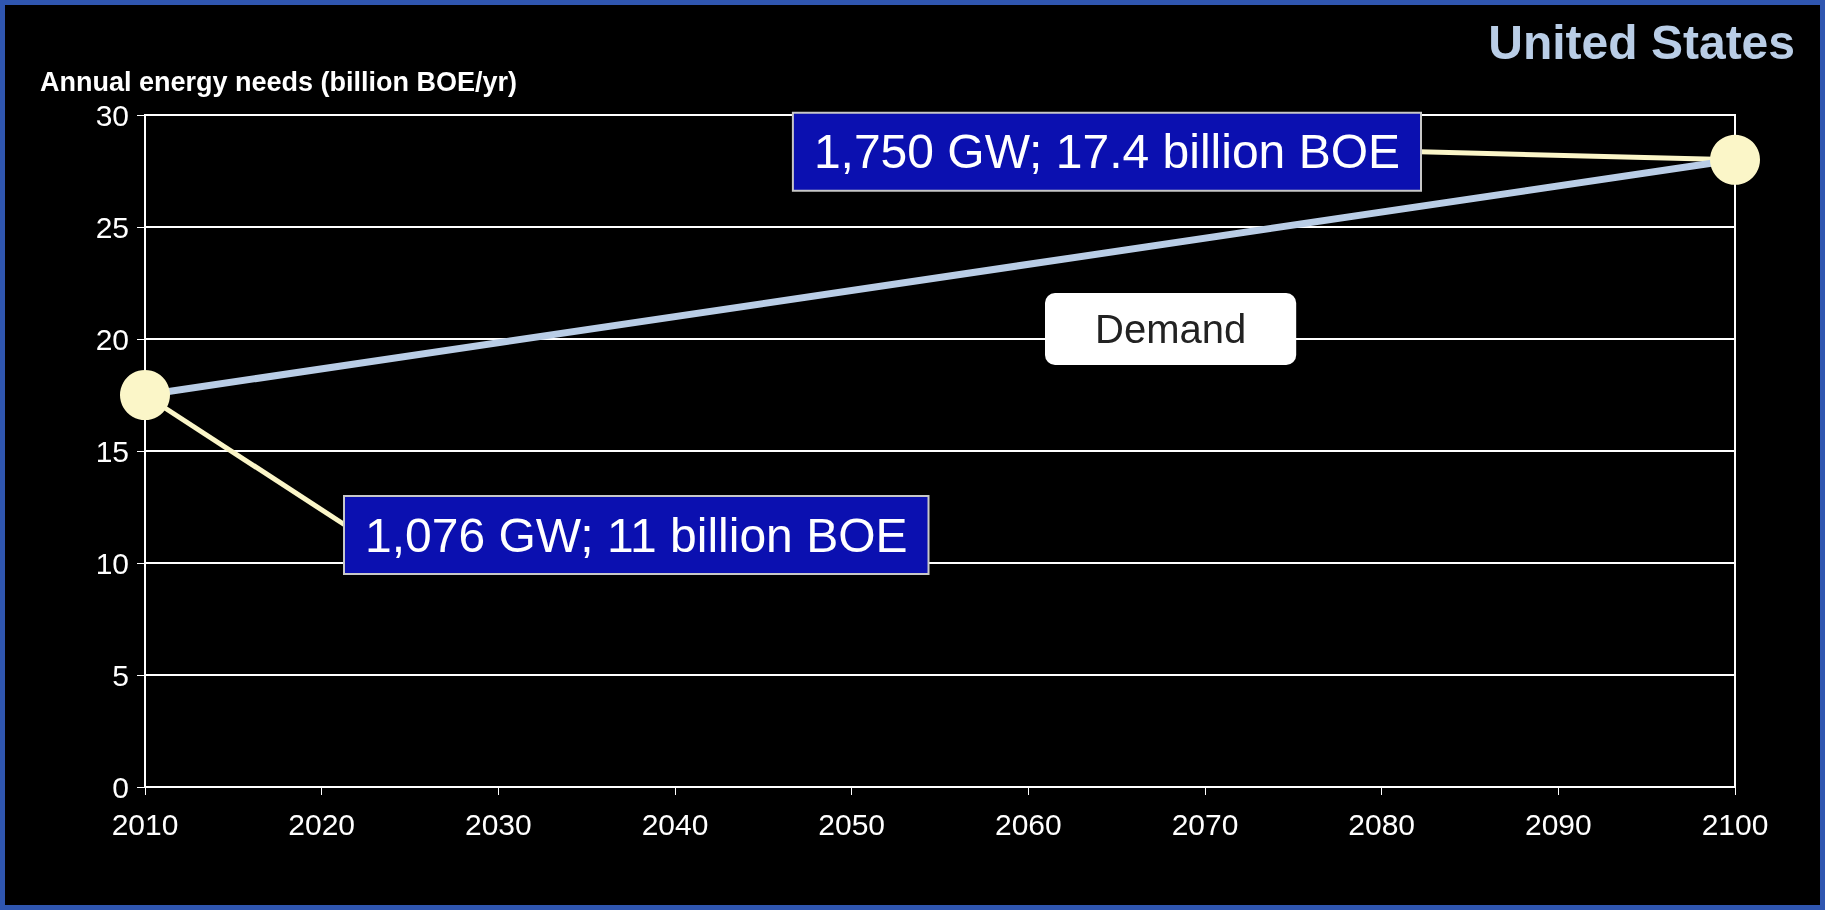 This screenshot has height=910, width=1825. I want to click on x-tick-label: 2100, so click(1735, 824).